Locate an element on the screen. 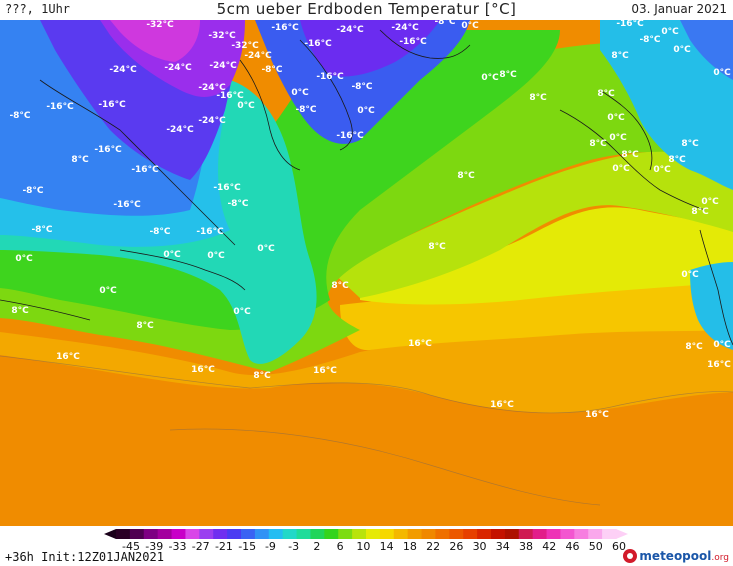  field-east-cyan is located at coordinates (666, 105).